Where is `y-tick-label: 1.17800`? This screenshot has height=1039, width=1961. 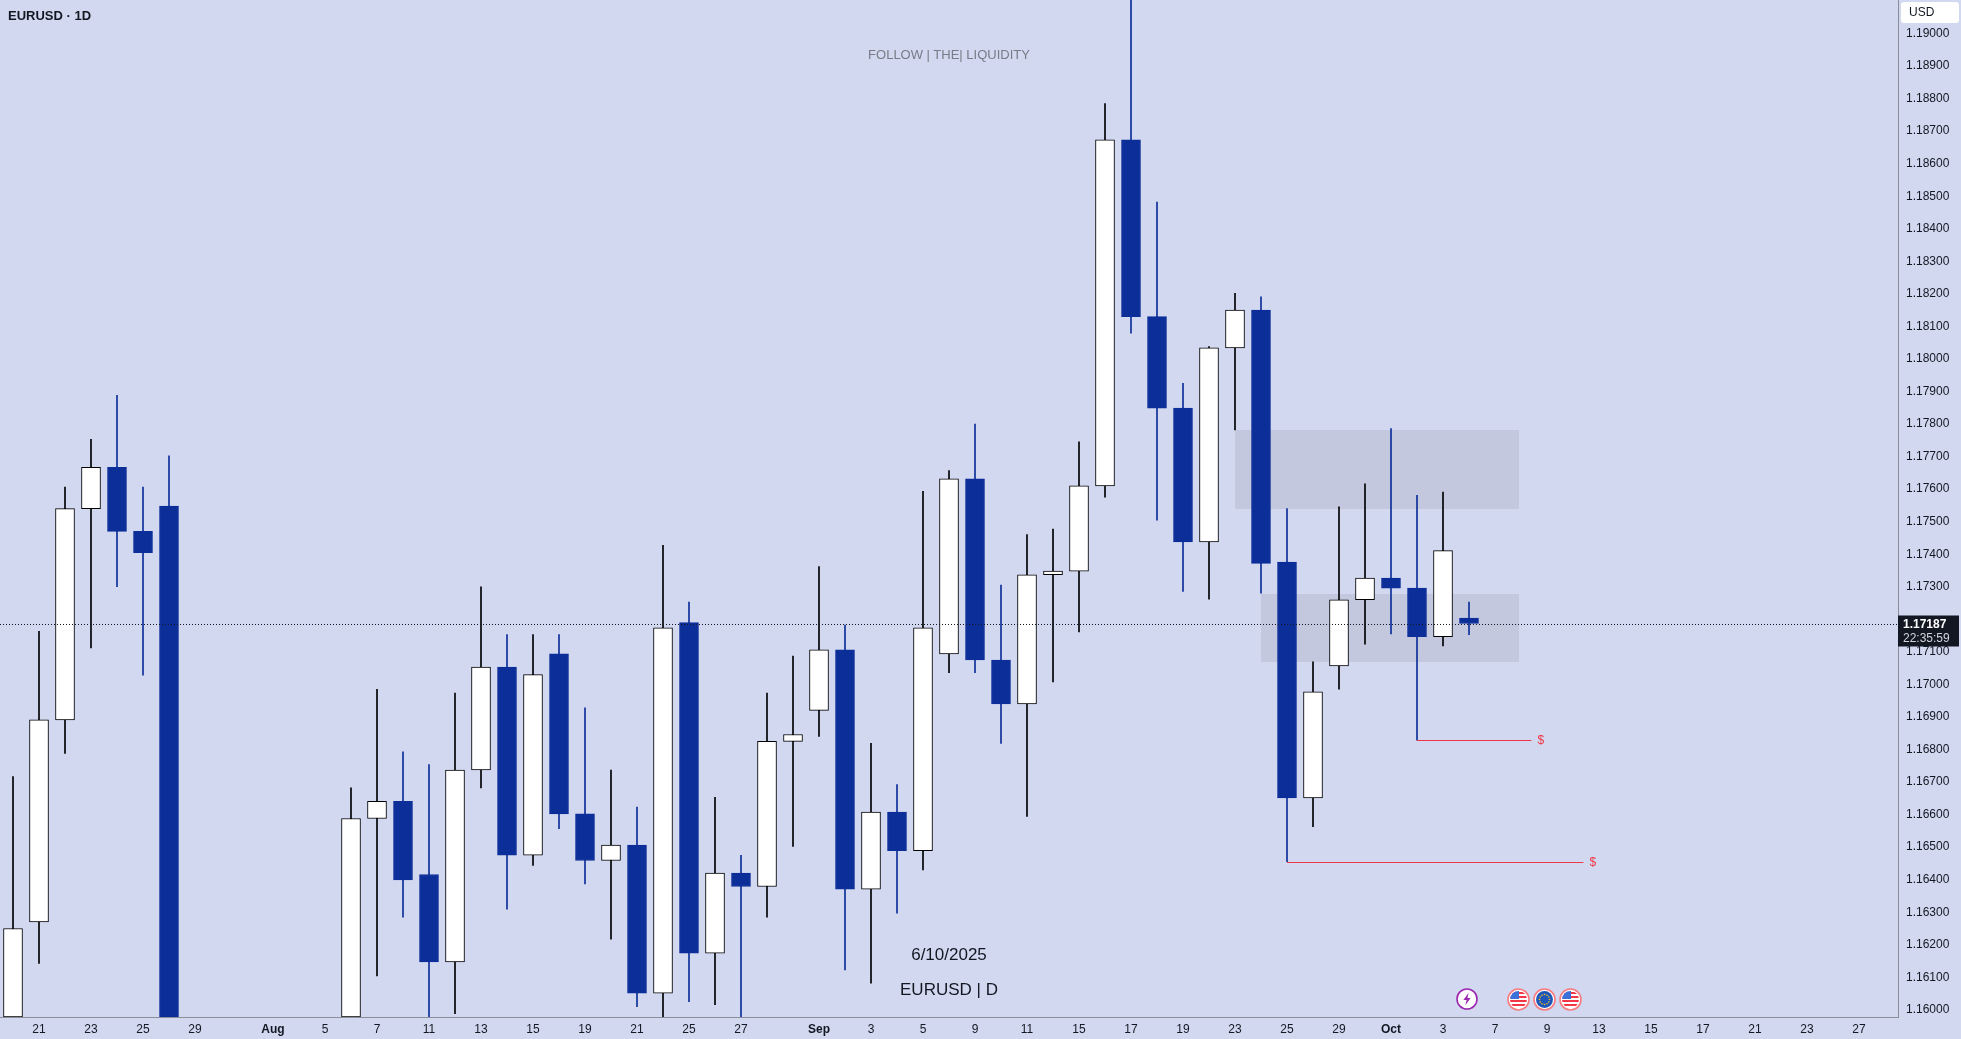 y-tick-label: 1.17800 is located at coordinates (1928, 423).